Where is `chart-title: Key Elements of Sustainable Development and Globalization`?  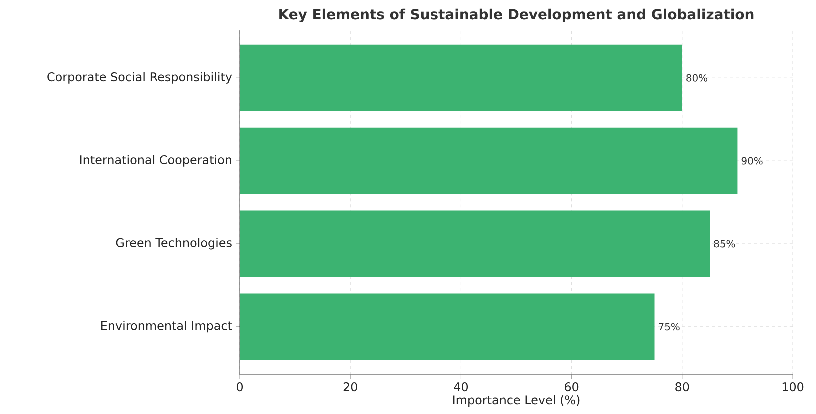 chart-title: Key Elements of Sustainable Development and Globalization is located at coordinates (517, 15).